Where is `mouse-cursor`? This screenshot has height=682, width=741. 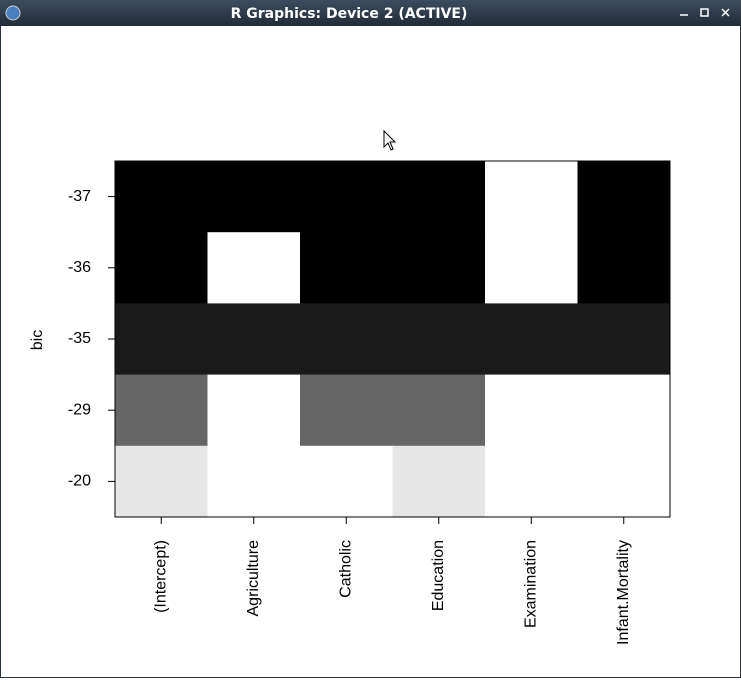
mouse-cursor is located at coordinates (390, 140).